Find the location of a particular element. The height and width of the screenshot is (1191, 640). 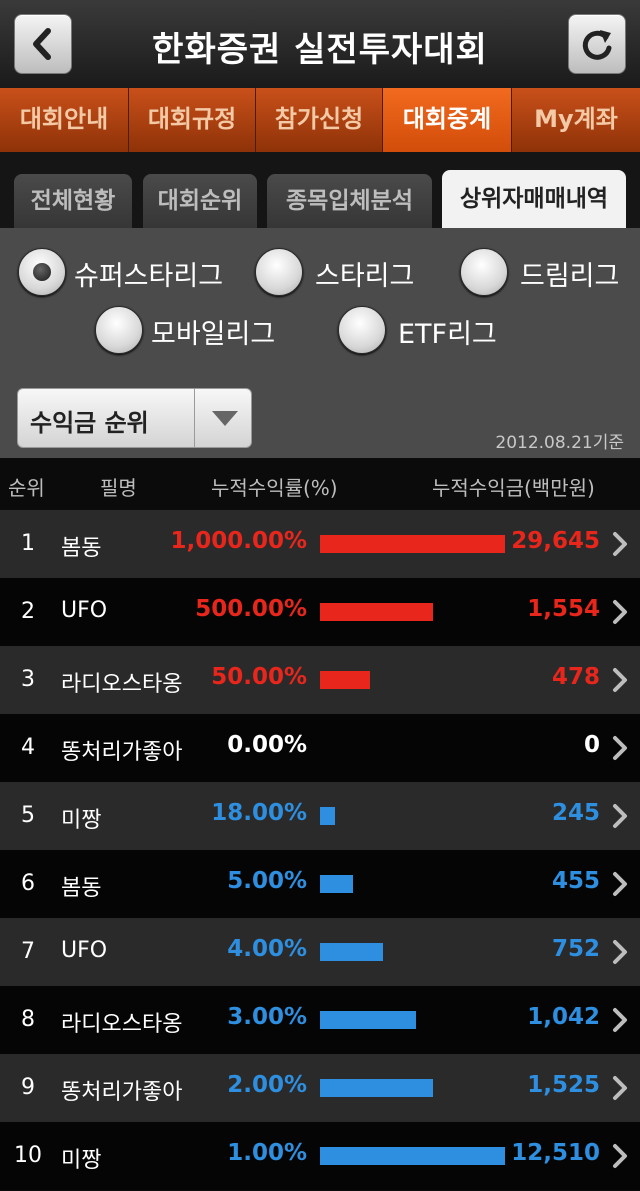

subtab-top-trades: 상위자매매내역 is located at coordinates (534, 199).